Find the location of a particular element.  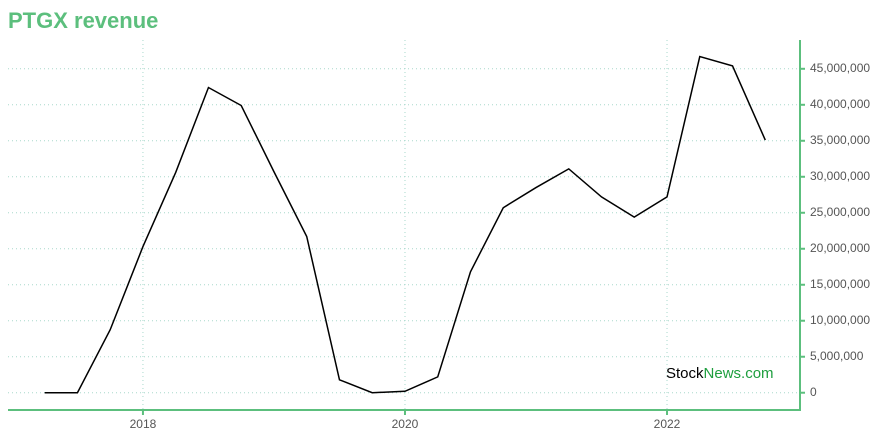

y-tick-label: 20,000,000 is located at coordinates (840, 248).